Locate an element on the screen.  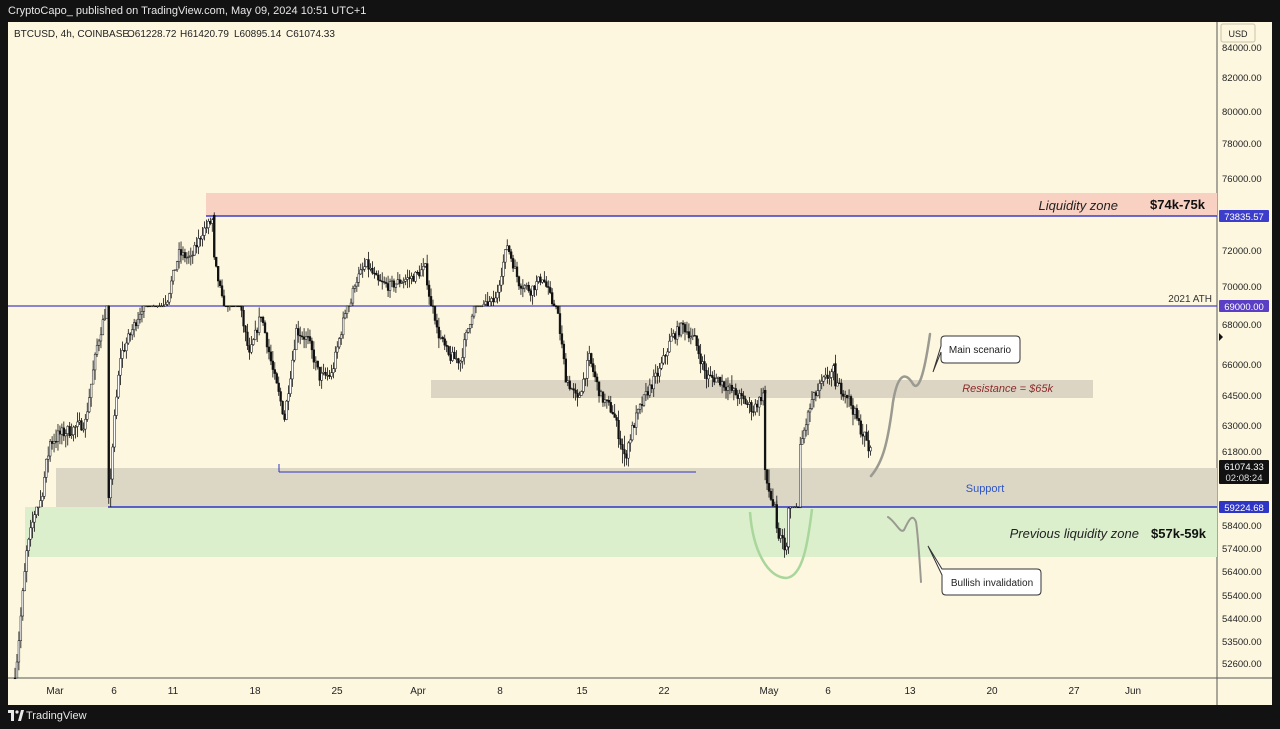
price-tick: 80000.00 is located at coordinates (1242, 112).